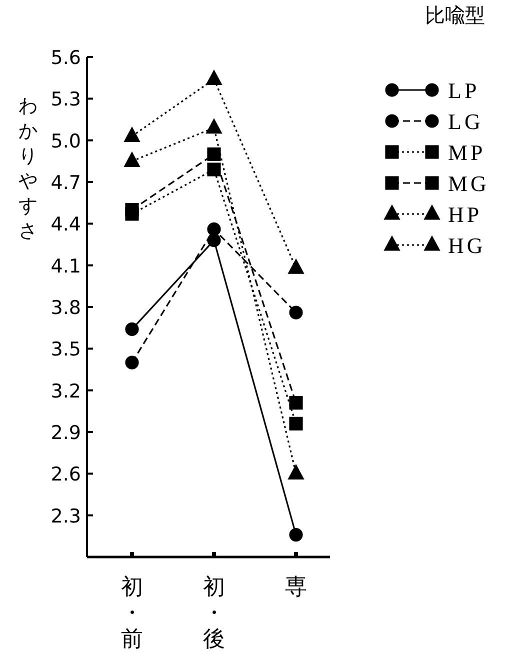 The image size is (510, 656). What do you see at coordinates (65, 183) in the screenshot?
I see `y-tick-label: 4.7` at bounding box center [65, 183].